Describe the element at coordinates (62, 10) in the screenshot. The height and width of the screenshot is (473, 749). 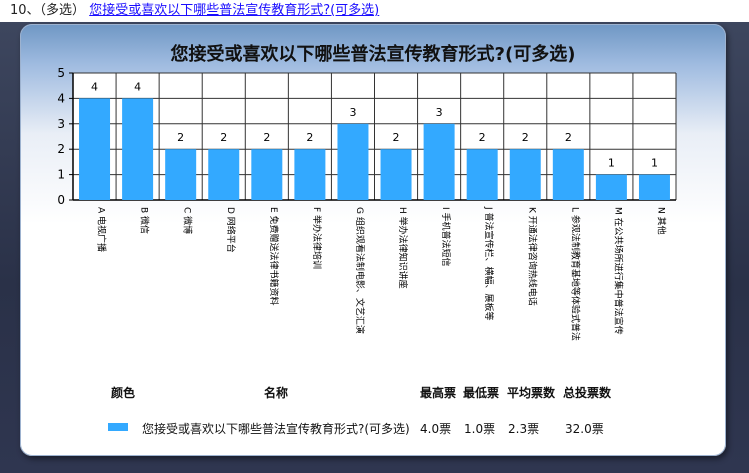
I see `question-type: （多选）` at that location.